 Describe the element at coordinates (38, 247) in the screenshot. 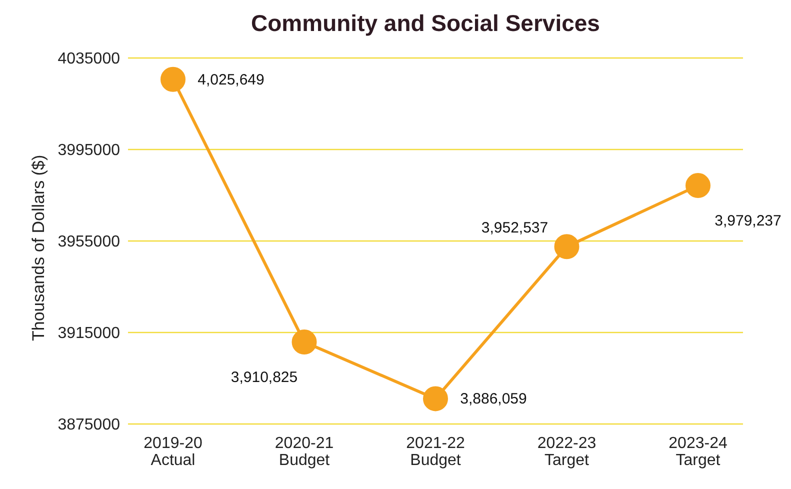

I see `y-axis-title: Thousands of Dollars ($)` at that location.